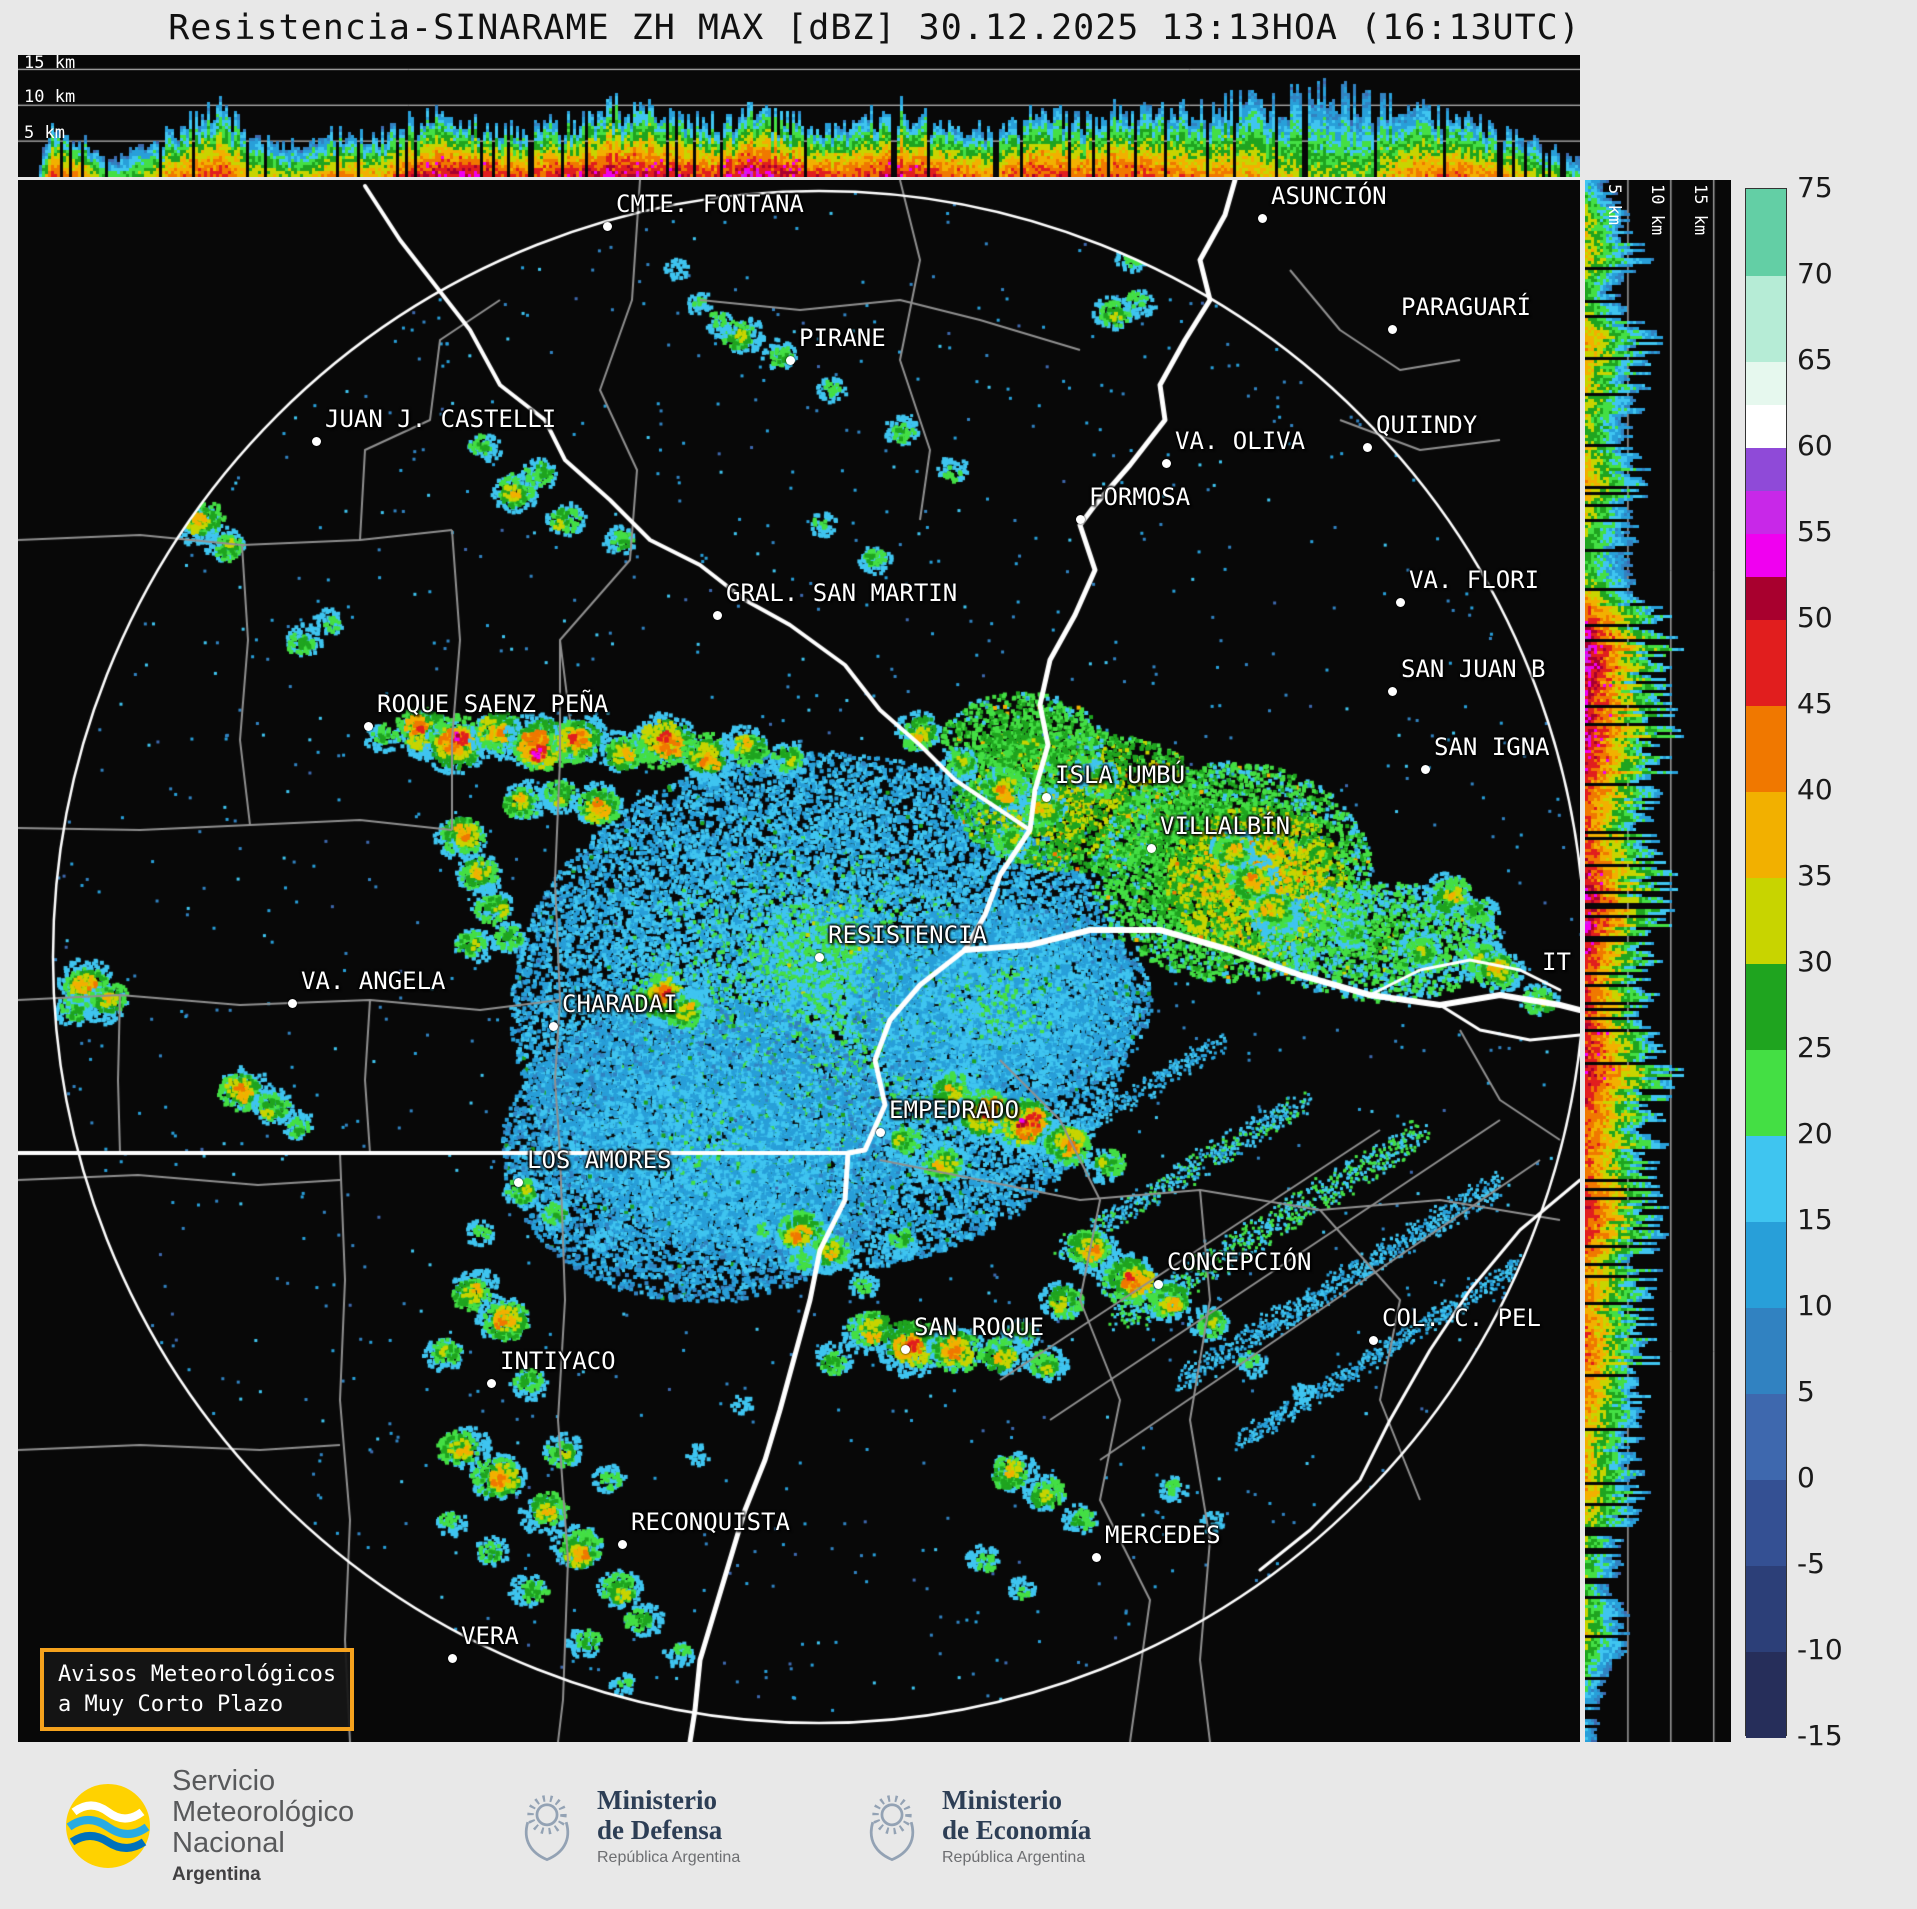 The width and height of the screenshot is (1917, 1909). What do you see at coordinates (490, 1636) in the screenshot?
I see `city-label: VERA` at bounding box center [490, 1636].